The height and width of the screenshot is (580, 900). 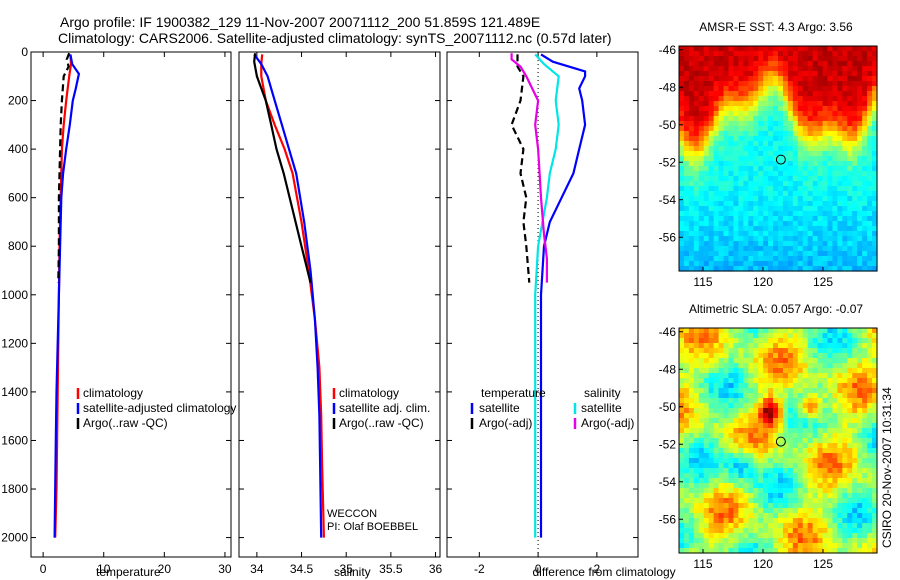 What do you see at coordinates (18, 198) in the screenshot?
I see `temperature-ytick-label: 600` at bounding box center [18, 198].